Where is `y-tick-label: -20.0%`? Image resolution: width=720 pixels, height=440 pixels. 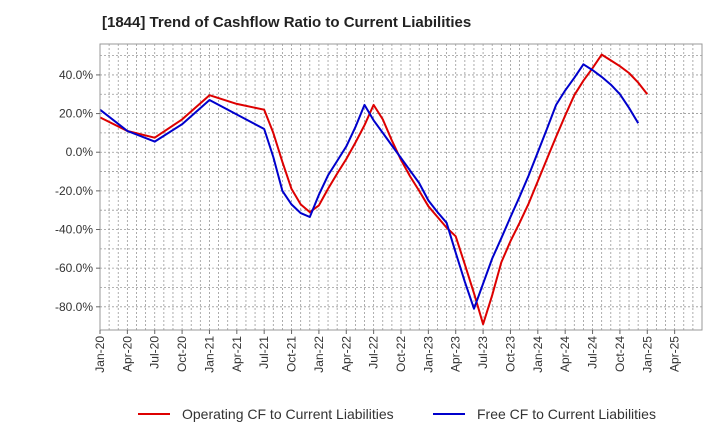 y-tick-label: -20.0% is located at coordinates (74, 191).